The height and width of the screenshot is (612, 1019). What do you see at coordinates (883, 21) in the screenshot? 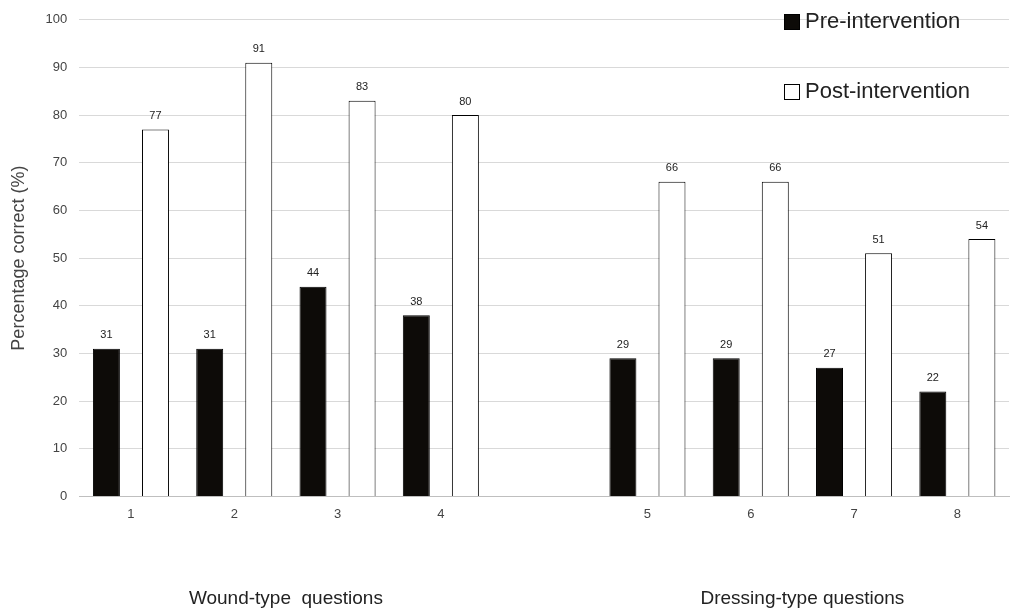
I see `legend-label: Pre-intervention` at bounding box center [883, 21].